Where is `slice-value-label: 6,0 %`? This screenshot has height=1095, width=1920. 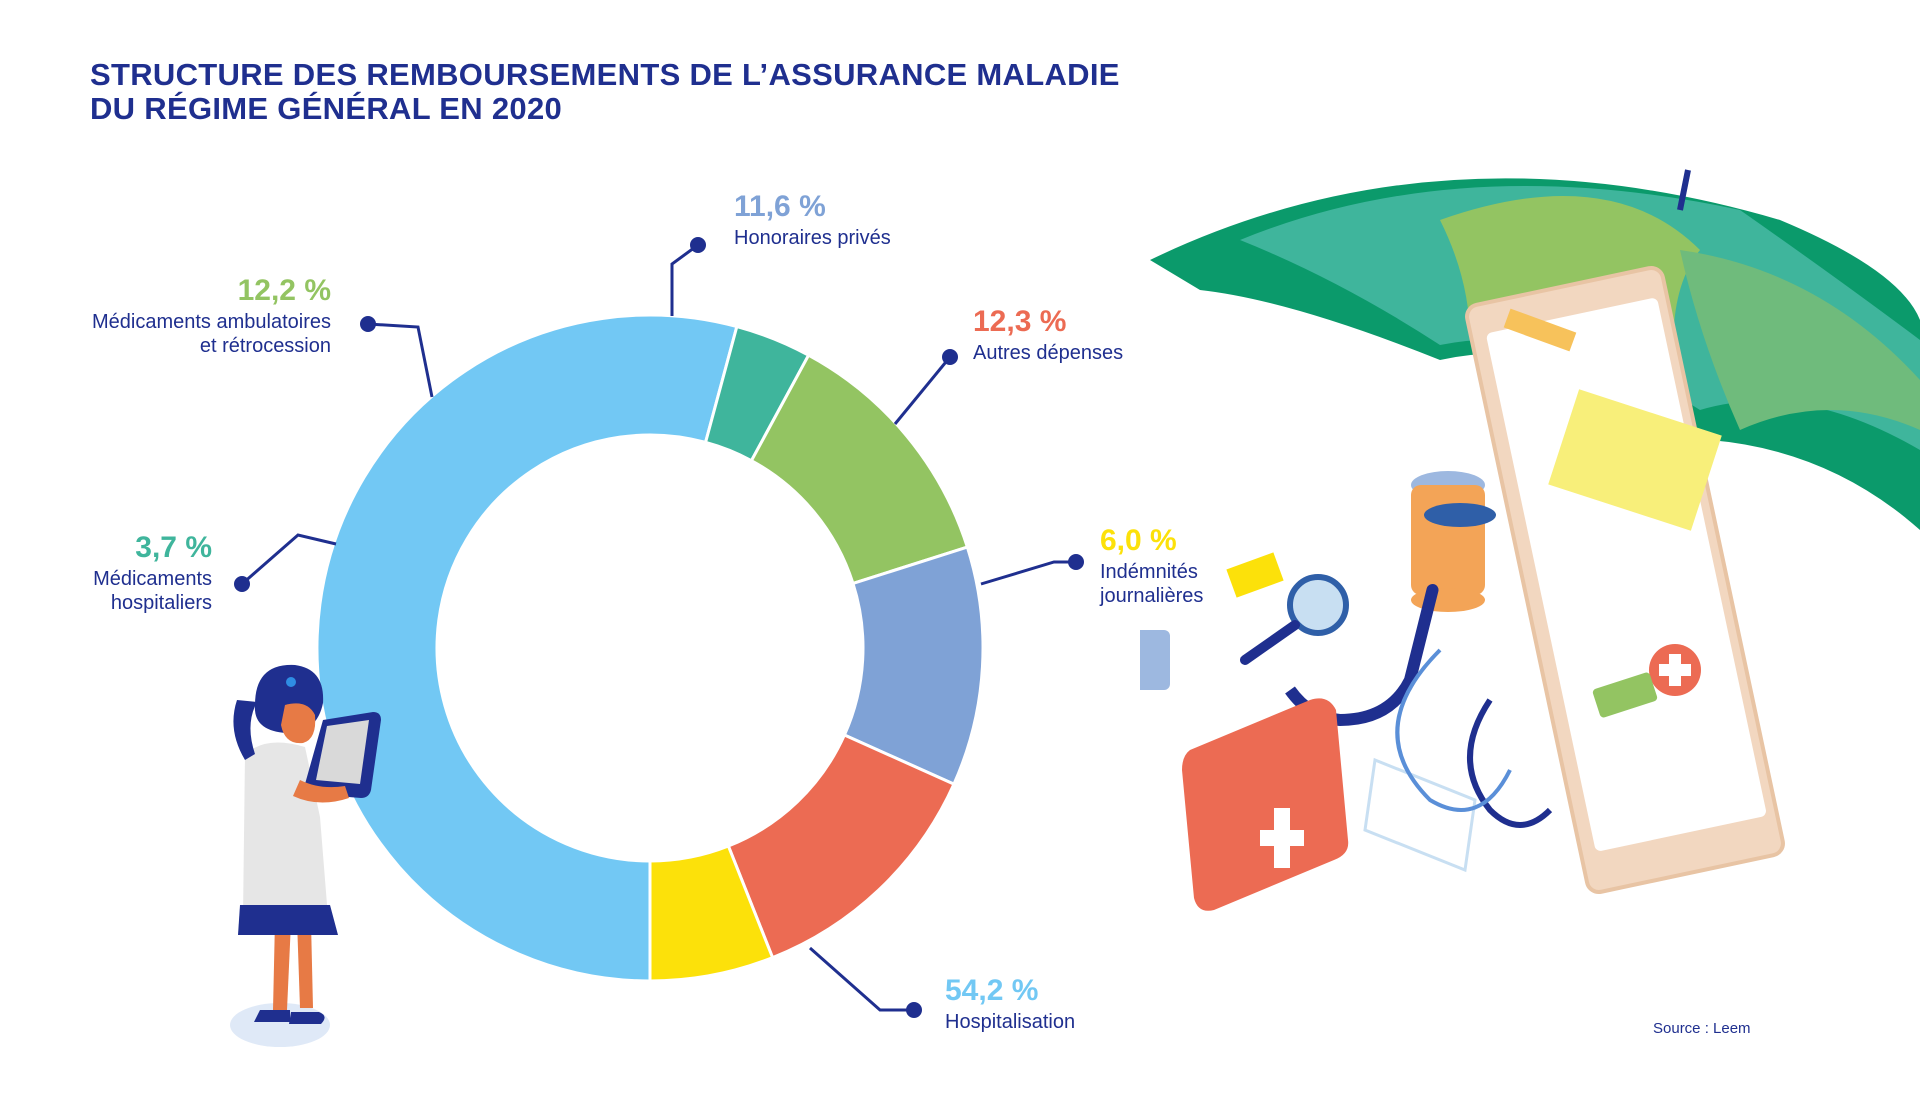 slice-value-label: 6,0 % is located at coordinates (1138, 540).